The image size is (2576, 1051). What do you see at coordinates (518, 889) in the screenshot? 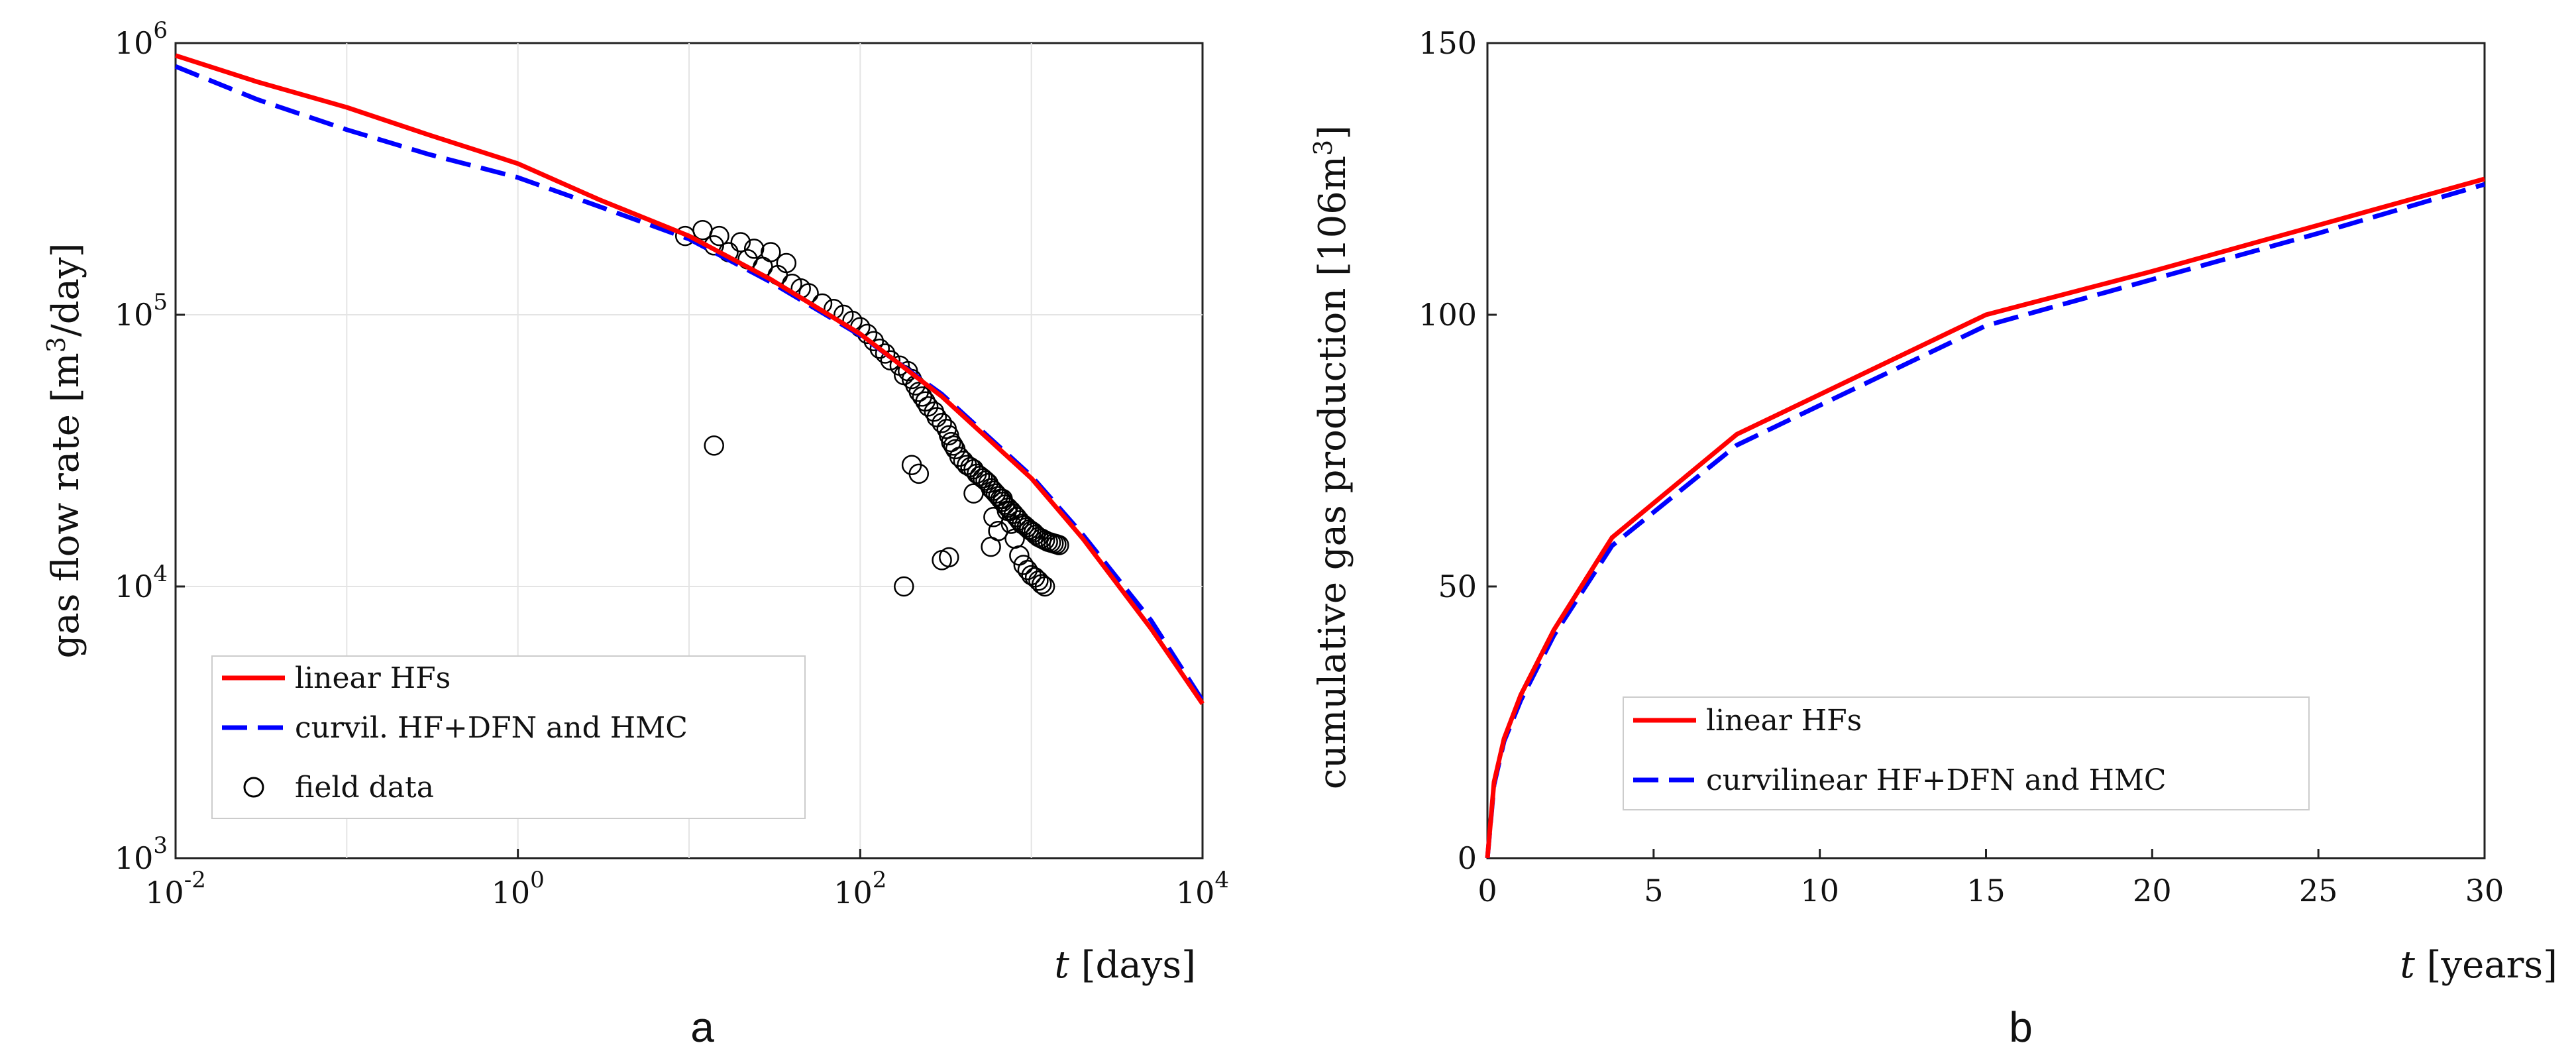
I see `x-tick-label: 10⁰` at bounding box center [518, 889].